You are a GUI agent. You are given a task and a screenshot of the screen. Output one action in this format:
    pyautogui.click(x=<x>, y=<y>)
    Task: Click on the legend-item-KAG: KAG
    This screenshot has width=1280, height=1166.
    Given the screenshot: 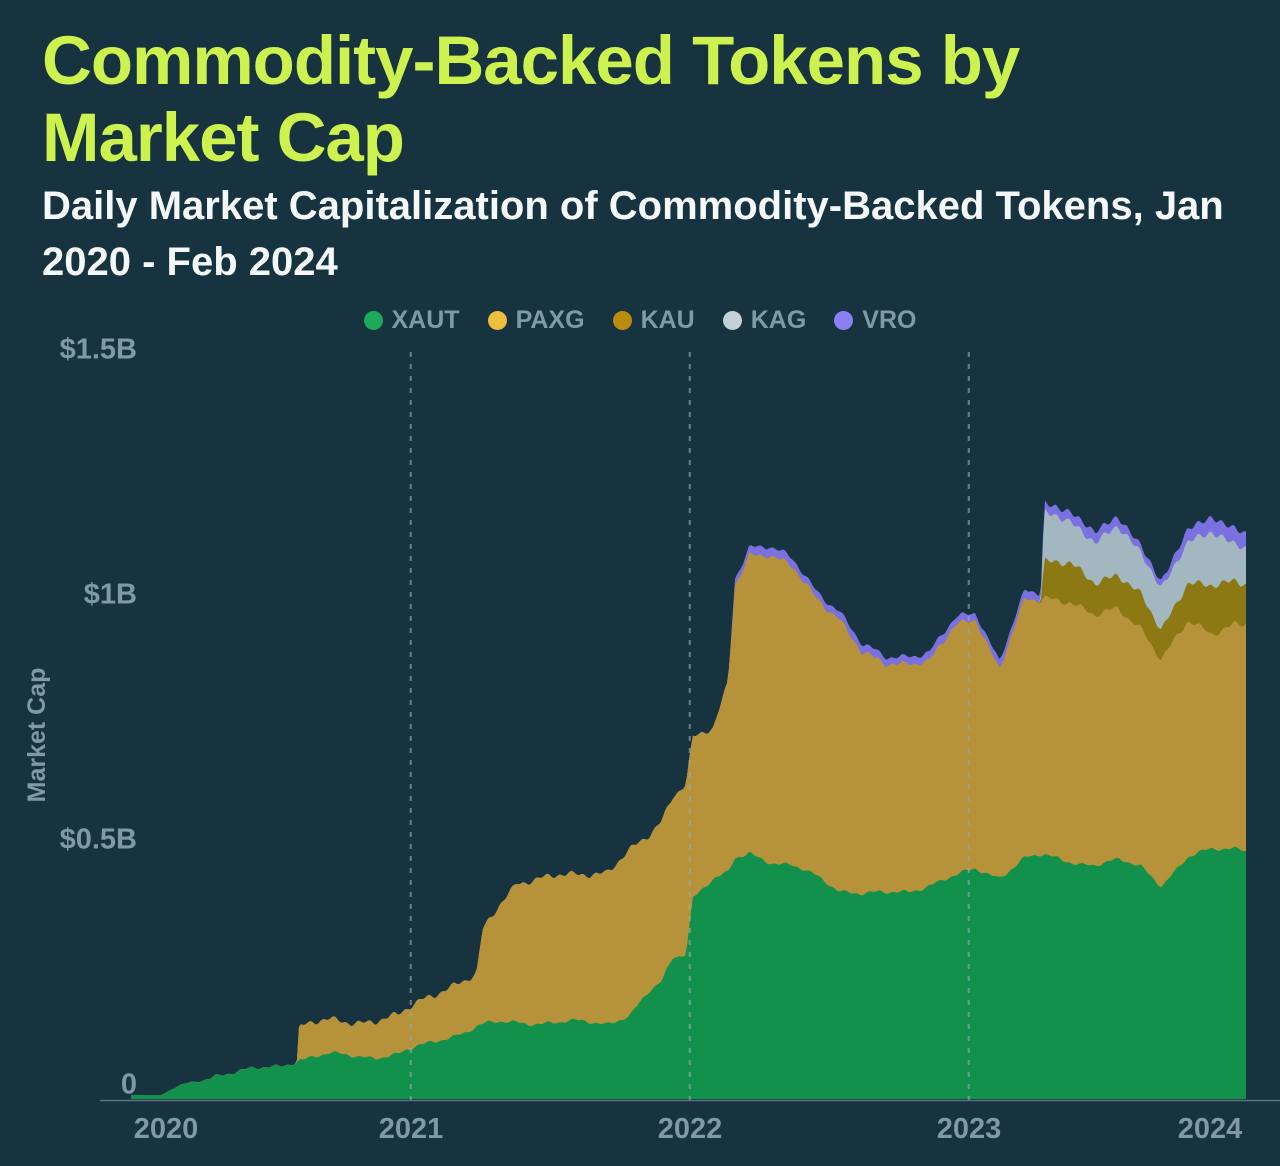 What is the action you would take?
    pyautogui.click(x=764, y=320)
    